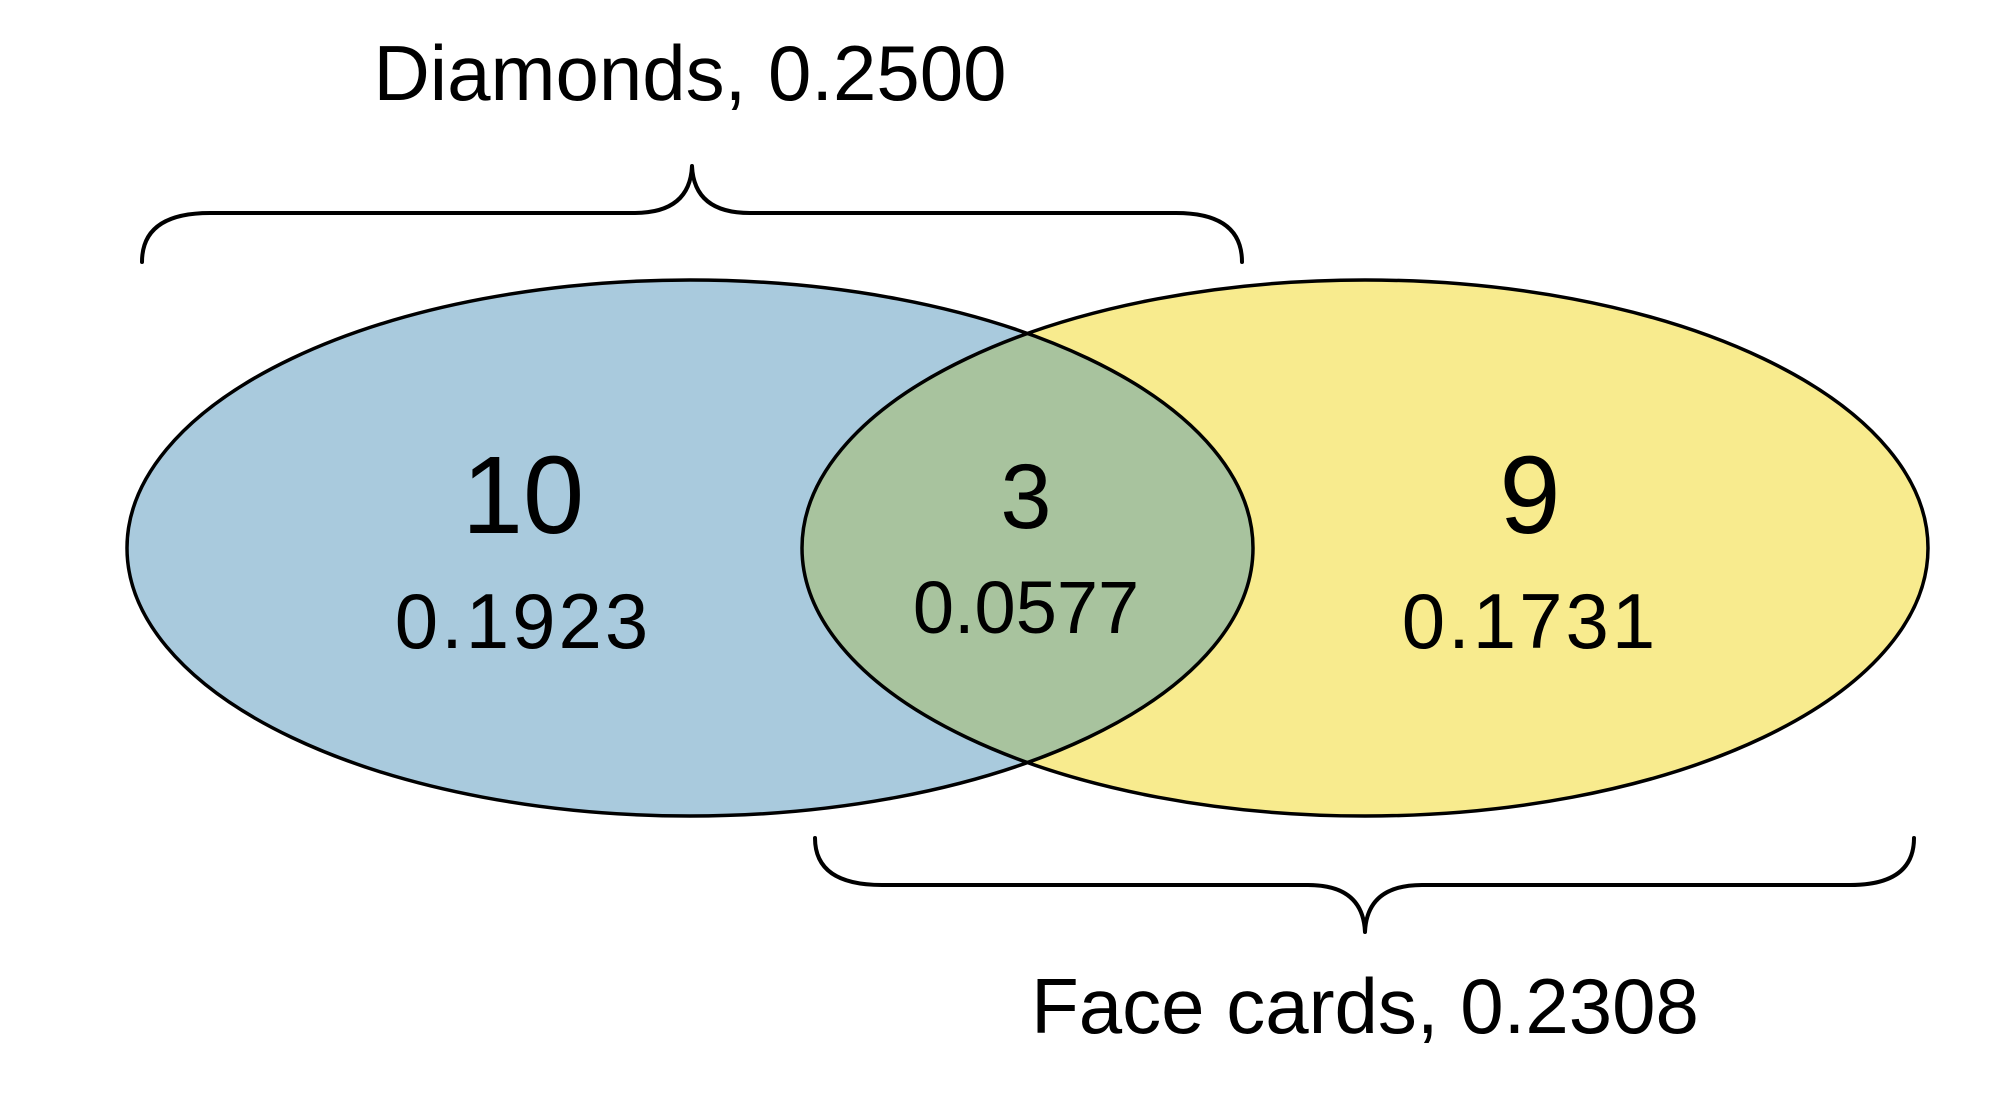 The image size is (2000, 1095). Describe the element at coordinates (1026, 607) in the screenshot. I see `both-probability: 0.0577` at that location.